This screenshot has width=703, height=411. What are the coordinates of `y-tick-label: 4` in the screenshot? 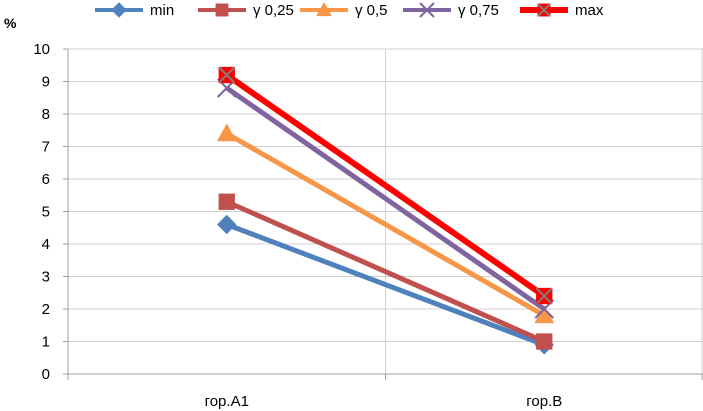 It's located at (46, 244).